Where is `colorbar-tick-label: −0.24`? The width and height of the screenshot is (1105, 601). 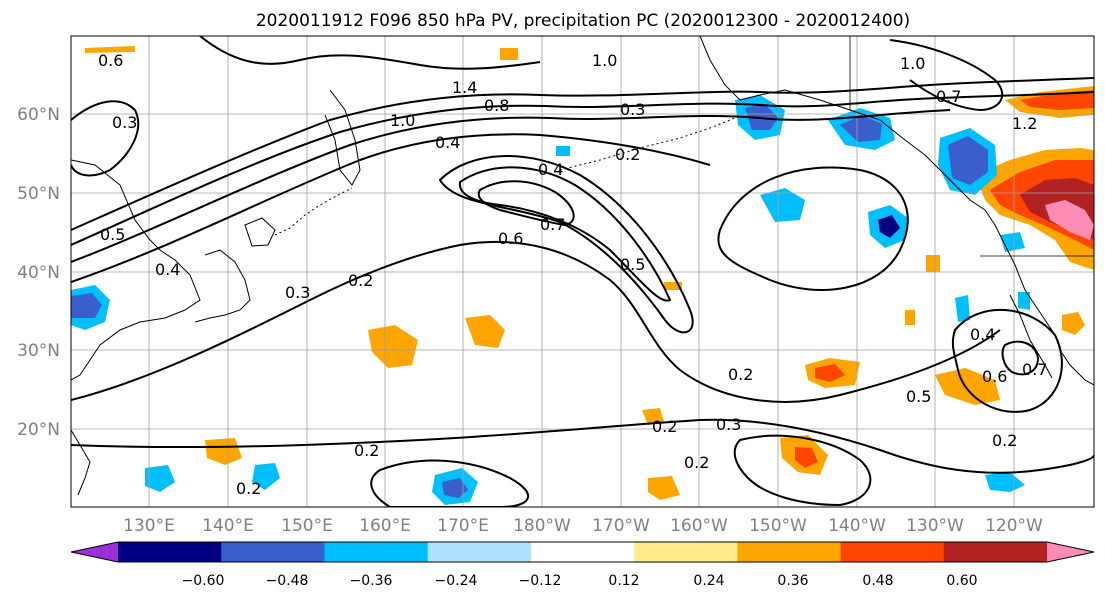
colorbar-tick-label: −0.24 is located at coordinates (456, 581).